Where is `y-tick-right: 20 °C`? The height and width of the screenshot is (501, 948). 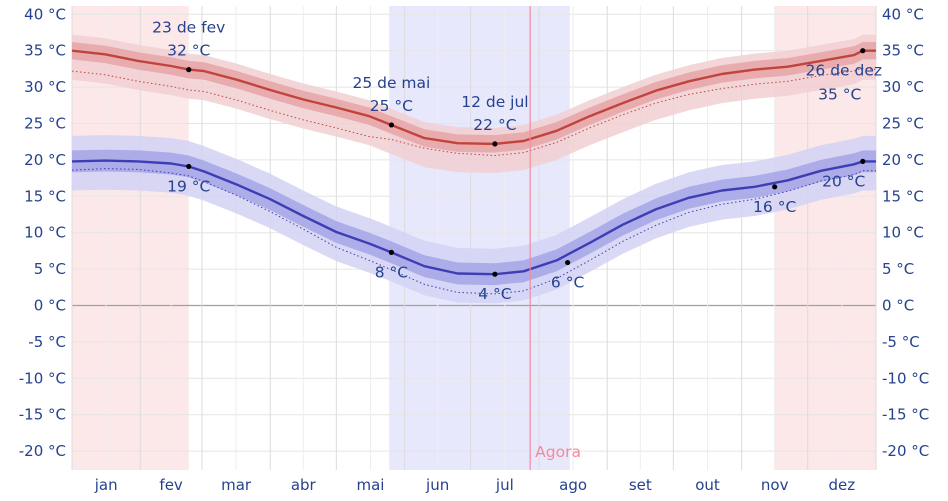
y-tick-right: 20 °C is located at coordinates (903, 160).